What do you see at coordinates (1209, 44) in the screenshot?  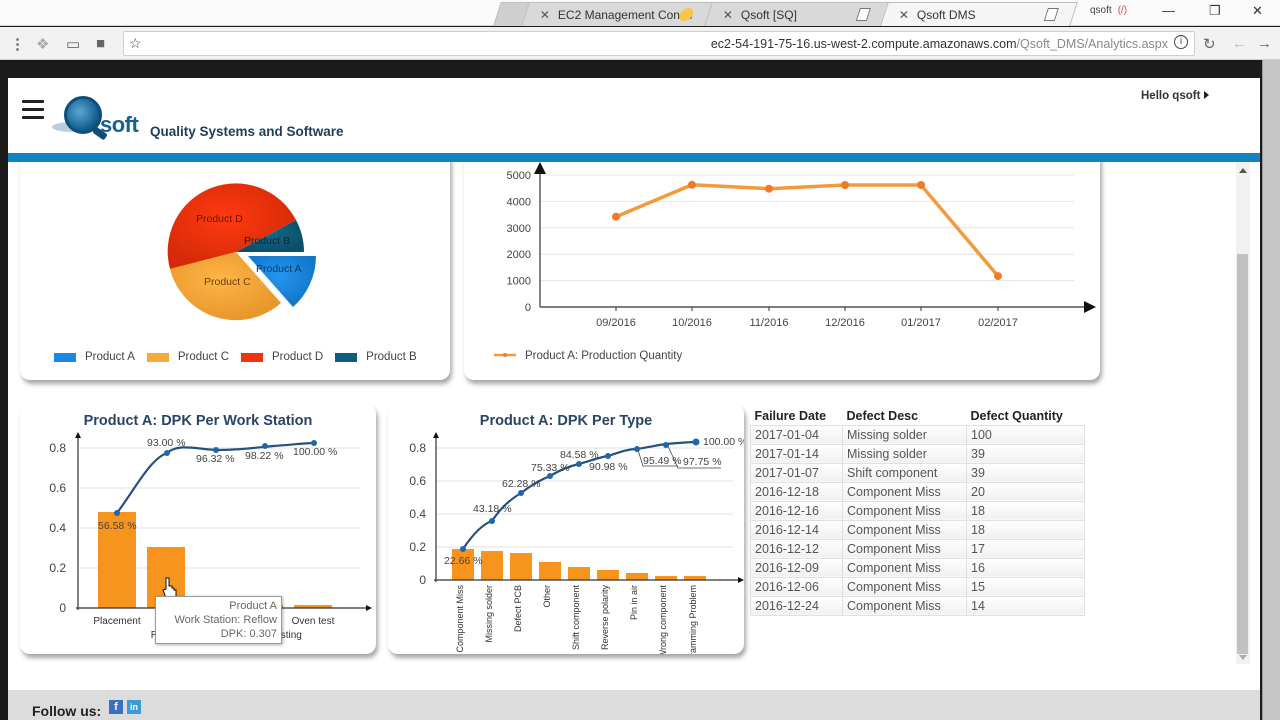 I see `reload-icon: ↻` at bounding box center [1209, 44].